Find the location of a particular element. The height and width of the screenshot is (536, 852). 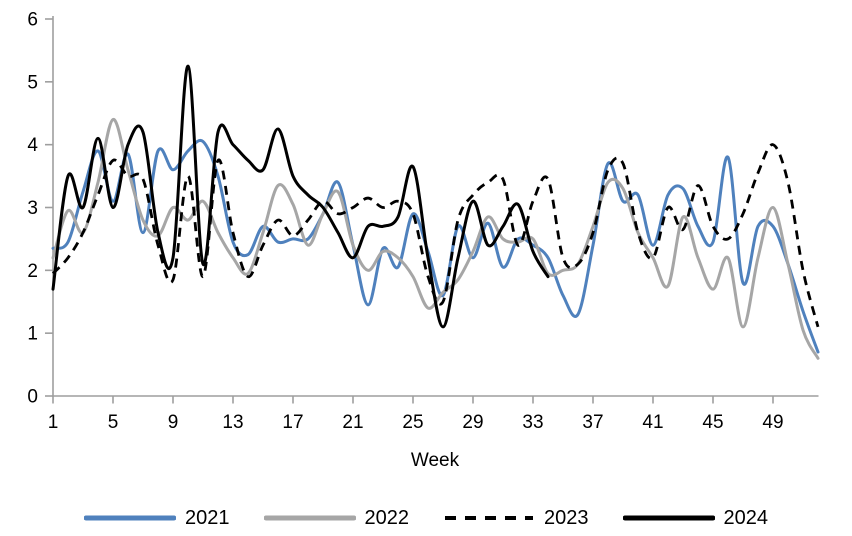

x-tick-label: 29 is located at coordinates (472, 422).